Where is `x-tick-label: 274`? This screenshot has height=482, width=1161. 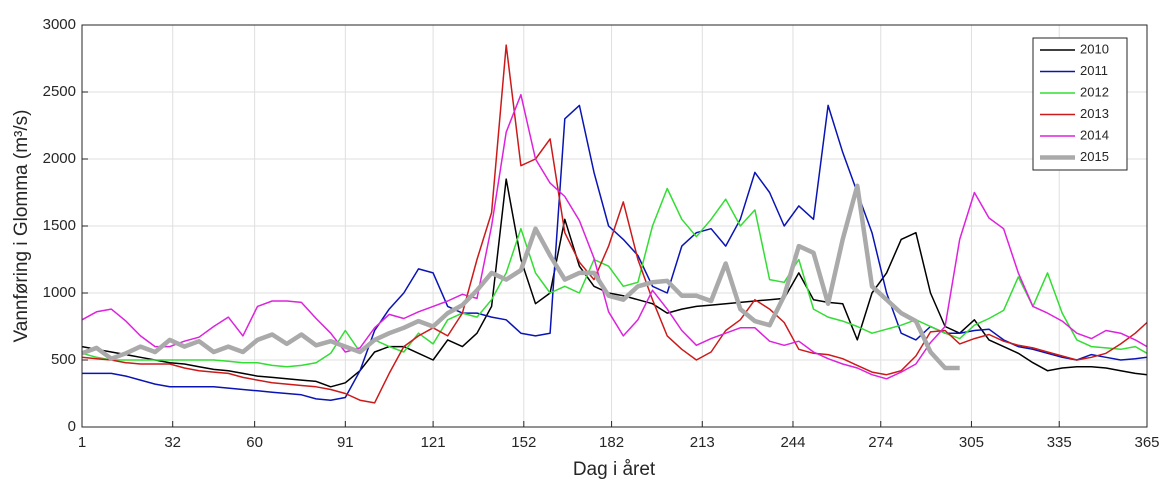
x-tick-label: 274 is located at coordinates (880, 442).